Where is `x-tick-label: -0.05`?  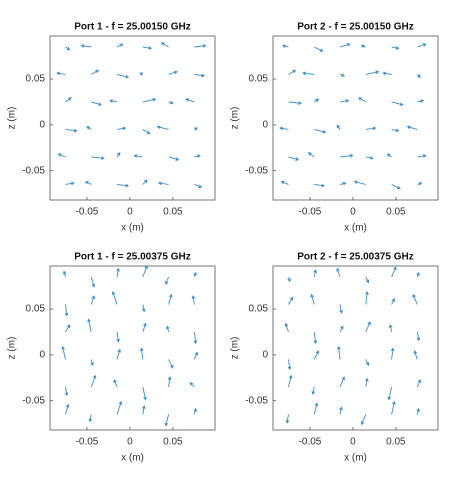 x-tick-label: -0.05 is located at coordinates (310, 212).